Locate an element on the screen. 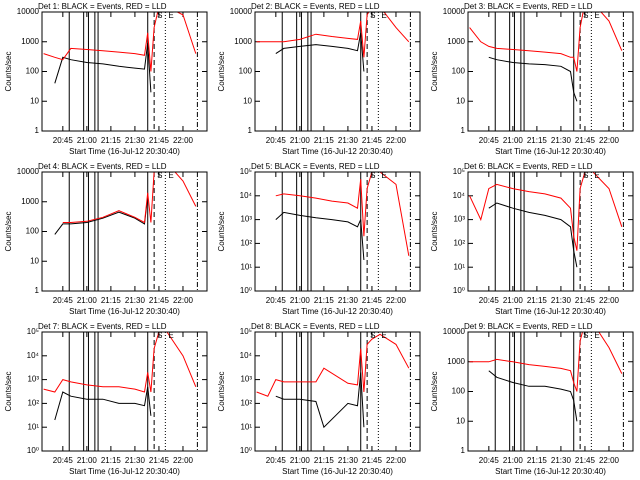  y-tick-label: 1000 is located at coordinates (30, 41).